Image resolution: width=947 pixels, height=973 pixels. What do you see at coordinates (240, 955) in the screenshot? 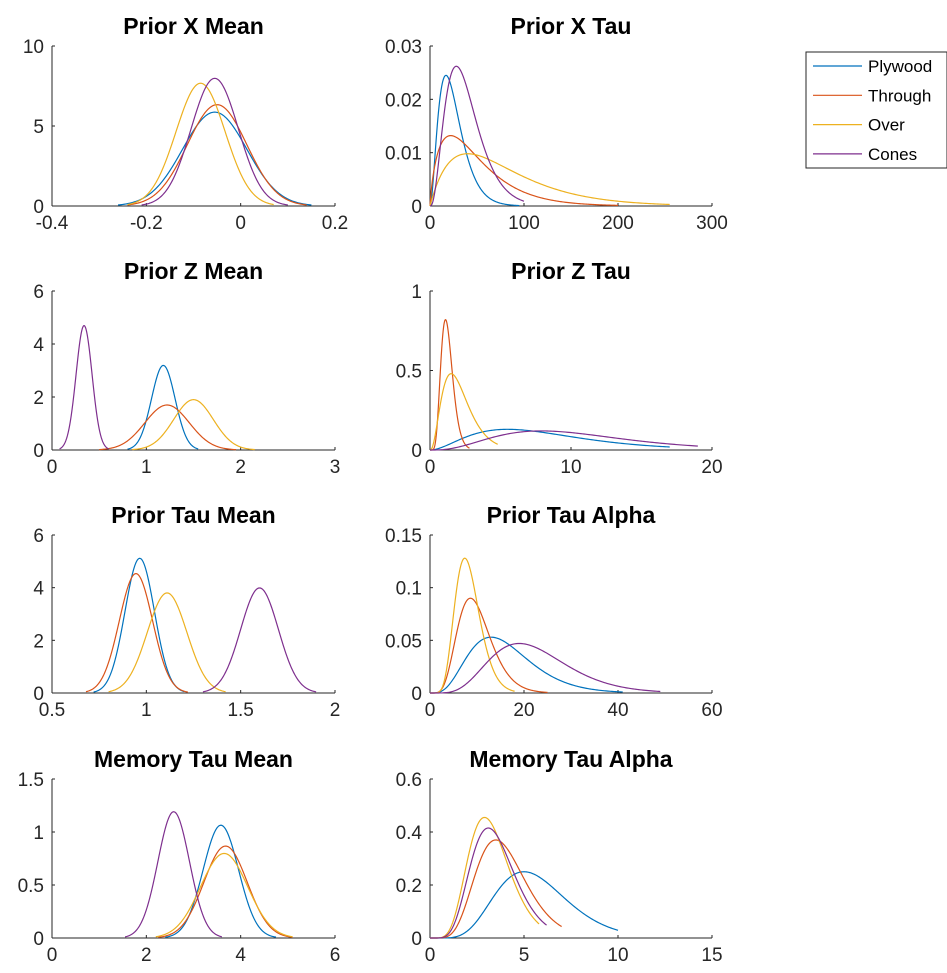
I see `x-tick-label: 4` at bounding box center [240, 955].